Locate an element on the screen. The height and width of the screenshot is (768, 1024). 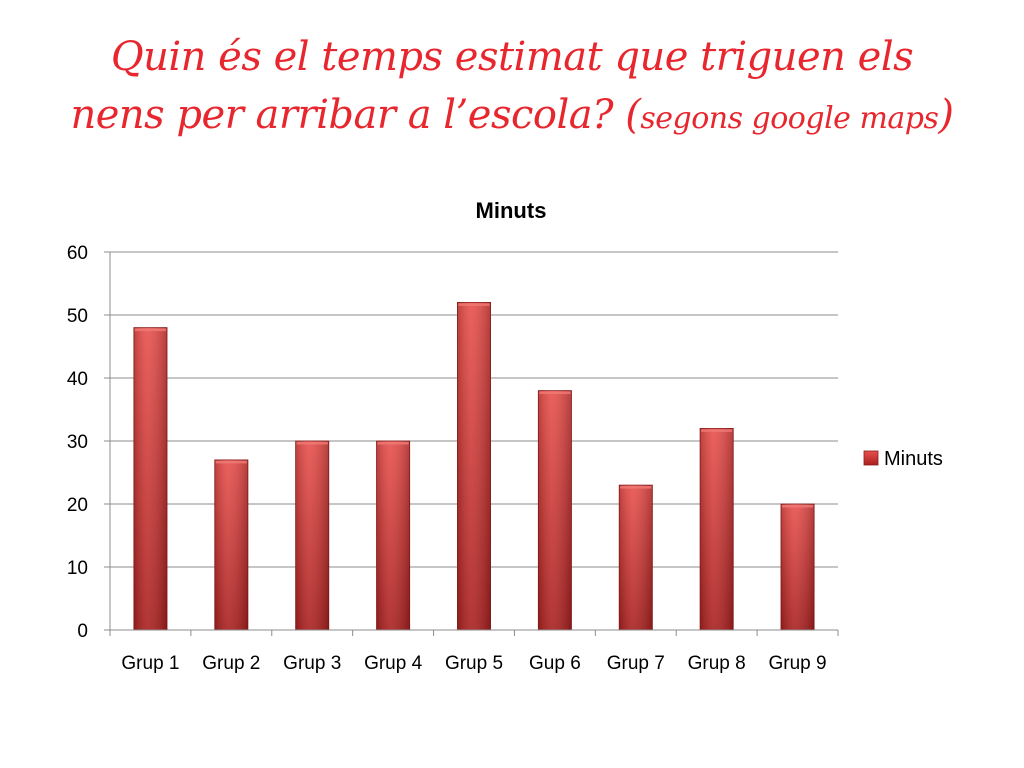
x-tick-label: Grup 1 is located at coordinates (150, 663).